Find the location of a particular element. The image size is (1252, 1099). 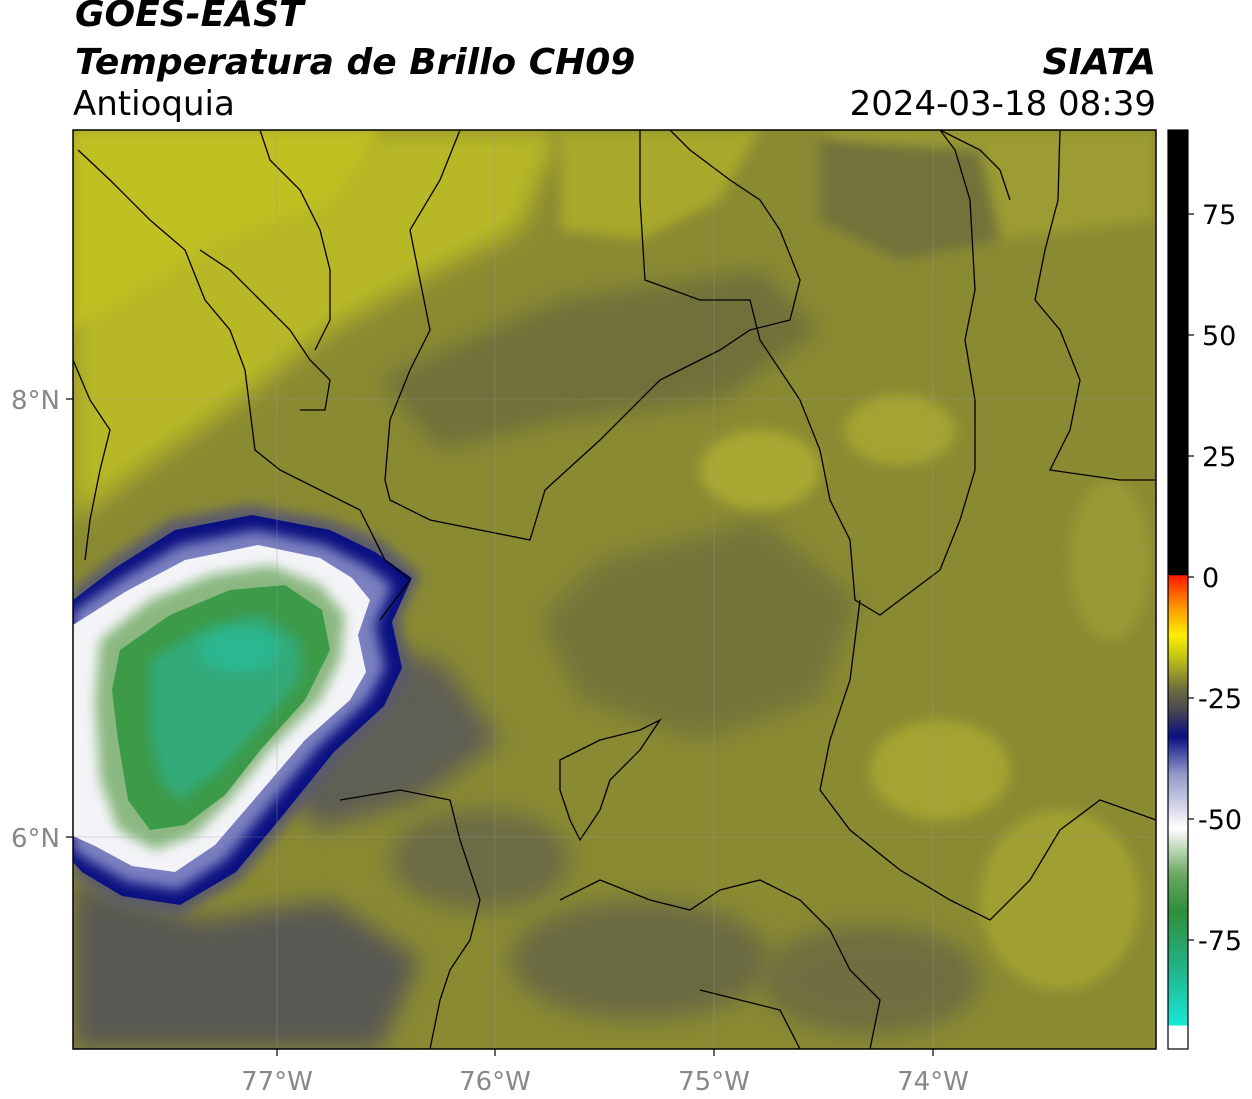

colorbar-tick: 25 is located at coordinates (1219, 457).